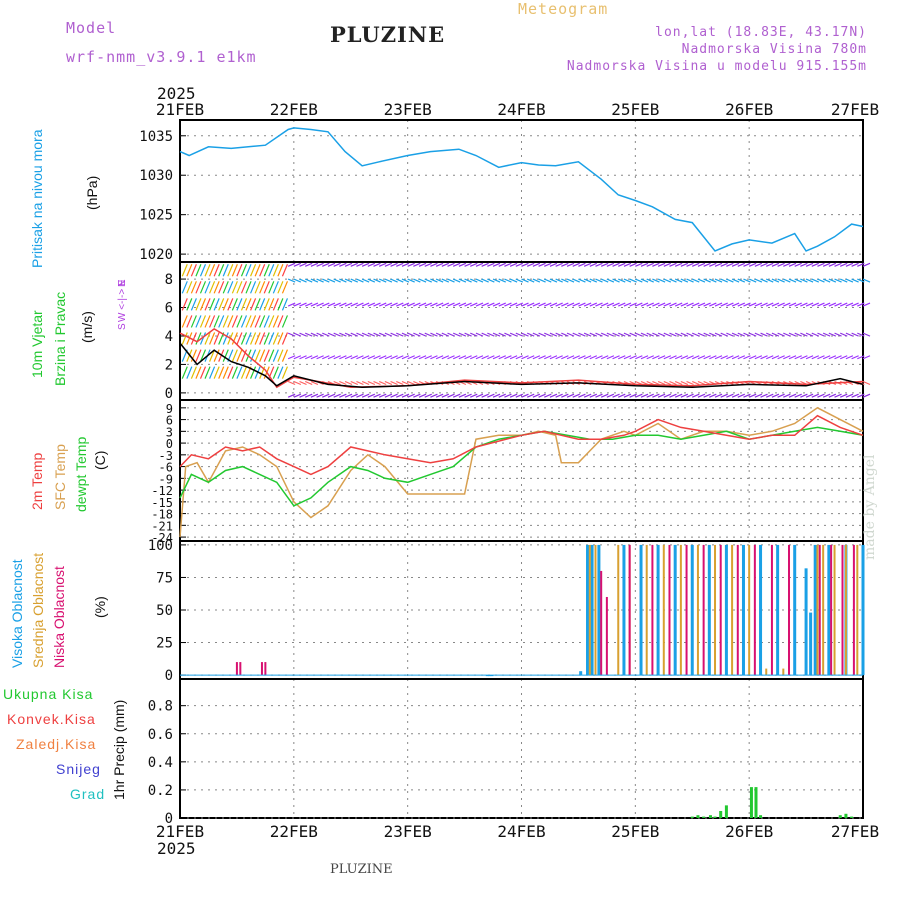  What do you see at coordinates (166, 456) in the screenshot?
I see `y-tick-label: -3` at bounding box center [166, 456].